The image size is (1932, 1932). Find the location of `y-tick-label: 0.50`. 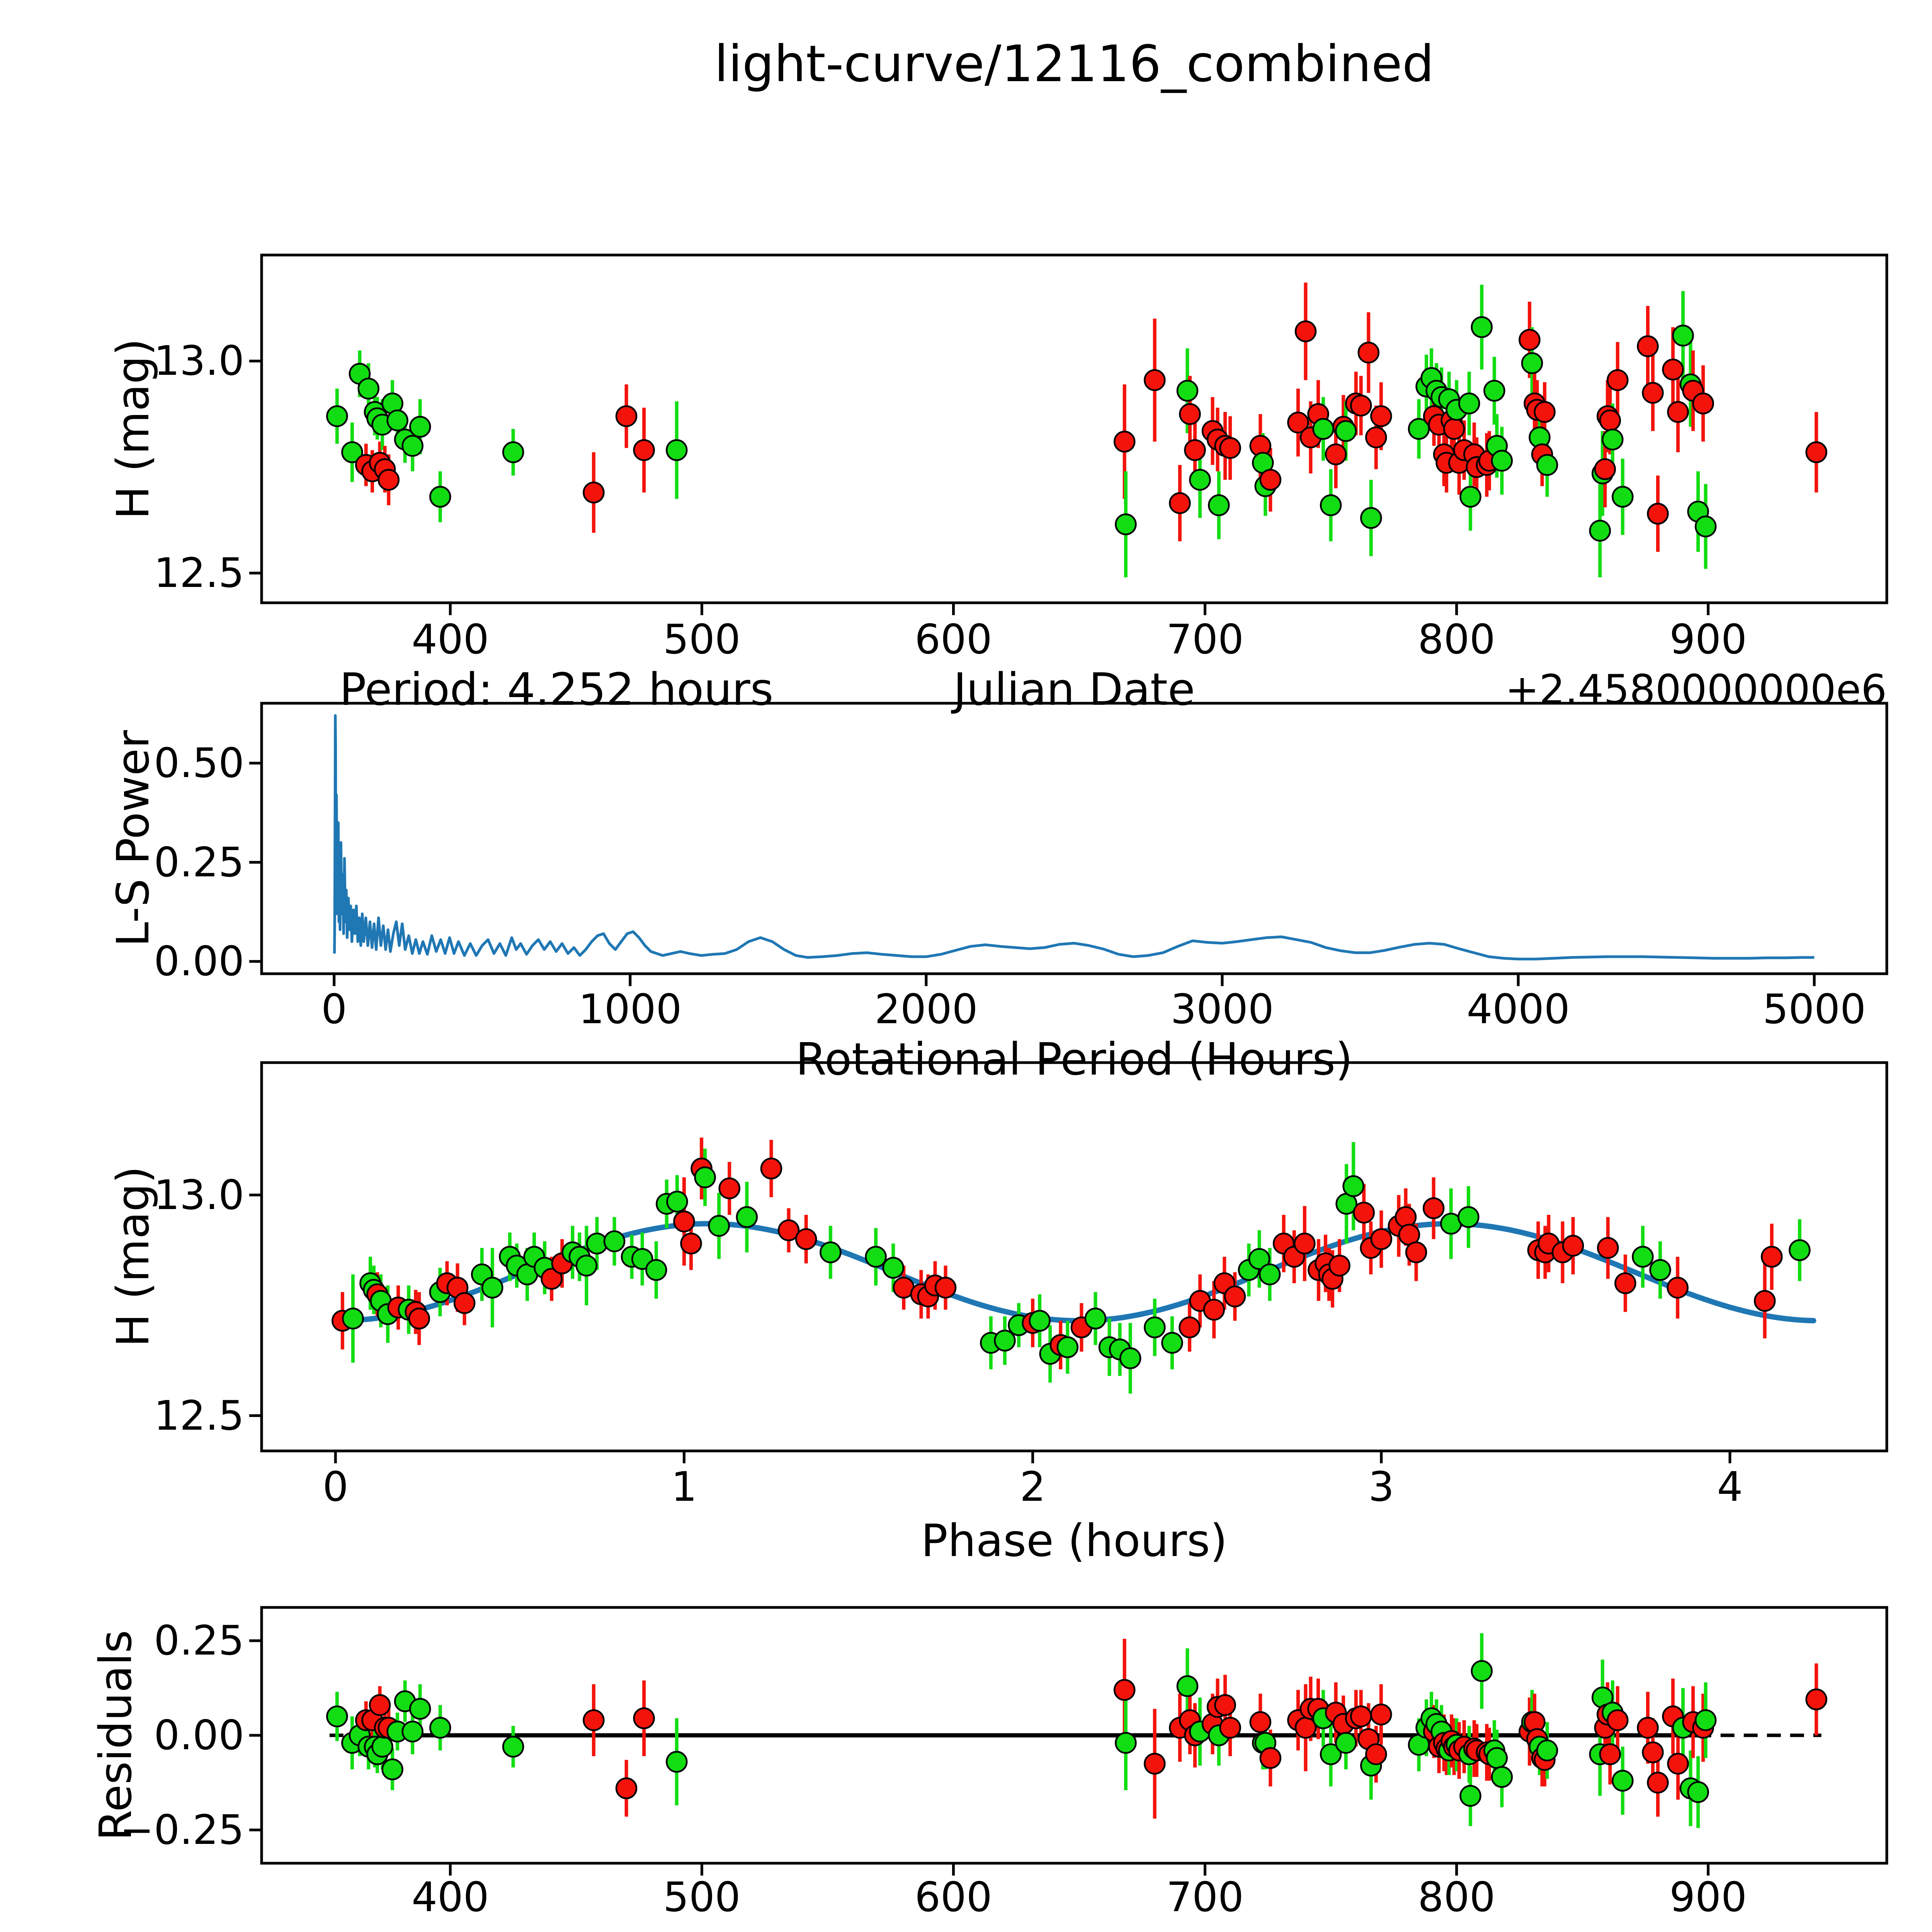

y-tick-label: 0.50 is located at coordinates (199, 763).